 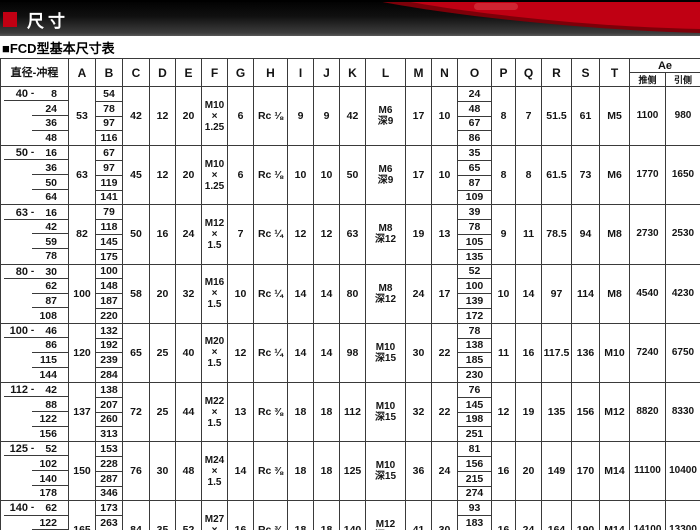 What do you see at coordinates (647, 352) in the screenshot?
I see `ae-push-cell: 7240` at bounding box center [647, 352].